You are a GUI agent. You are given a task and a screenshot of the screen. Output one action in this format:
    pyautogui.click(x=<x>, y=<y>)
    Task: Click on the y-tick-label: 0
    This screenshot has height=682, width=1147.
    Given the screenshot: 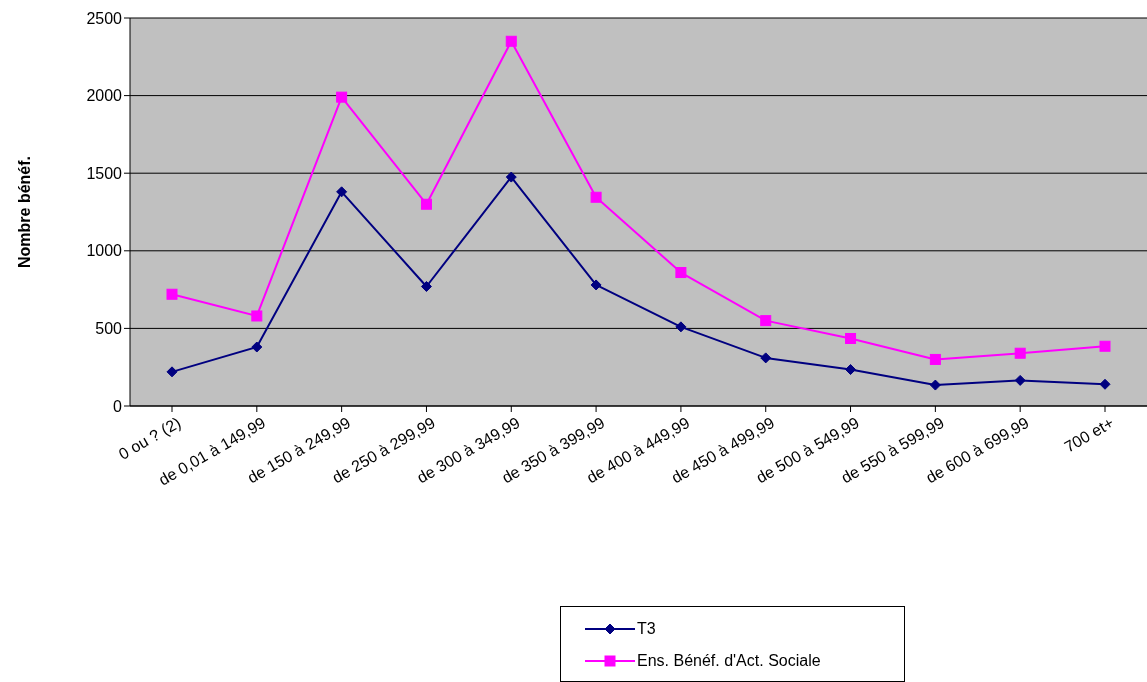 What is the action you would take?
    pyautogui.click(x=118, y=406)
    